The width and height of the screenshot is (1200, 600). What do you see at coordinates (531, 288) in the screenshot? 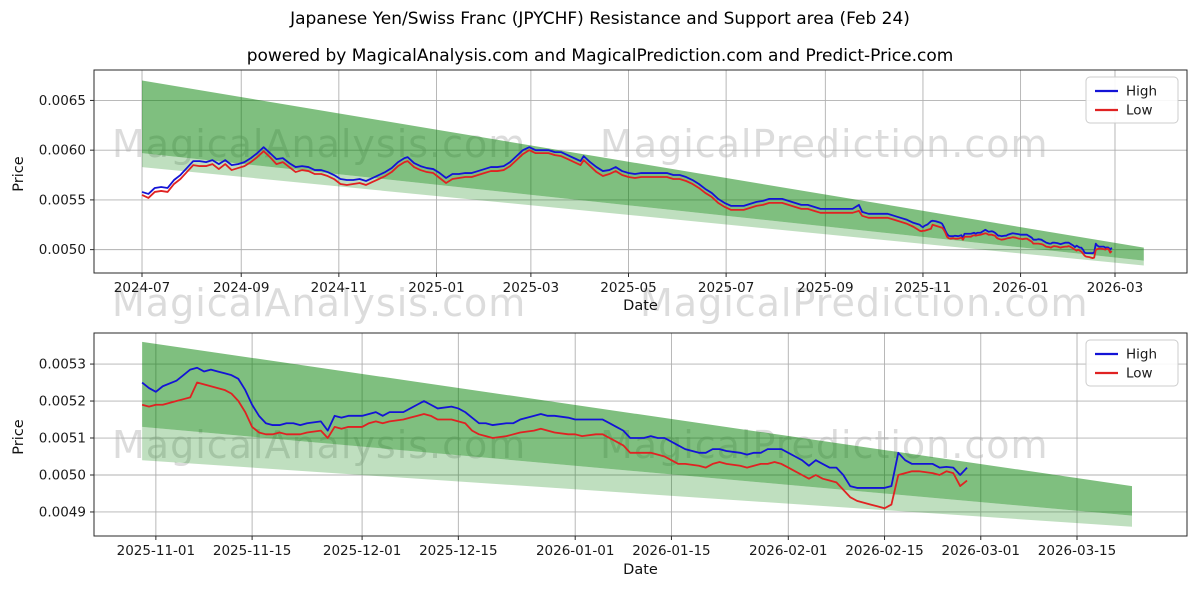
I see `x-tick-label: 2025-03` at bounding box center [531, 288].